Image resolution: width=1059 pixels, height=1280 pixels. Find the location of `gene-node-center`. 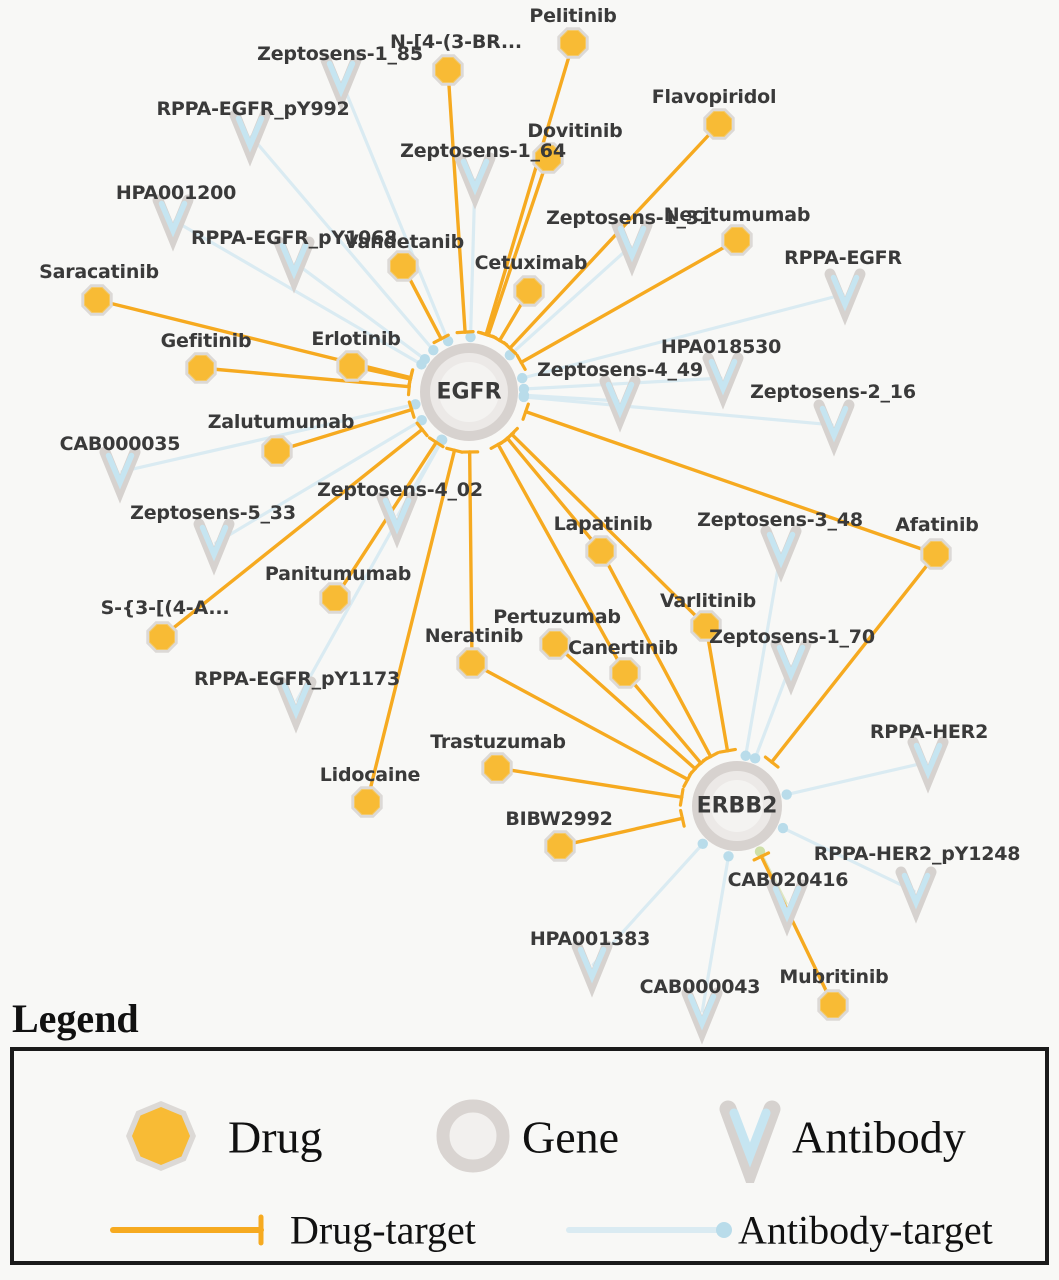

gene-node-center is located at coordinates (469, 392).